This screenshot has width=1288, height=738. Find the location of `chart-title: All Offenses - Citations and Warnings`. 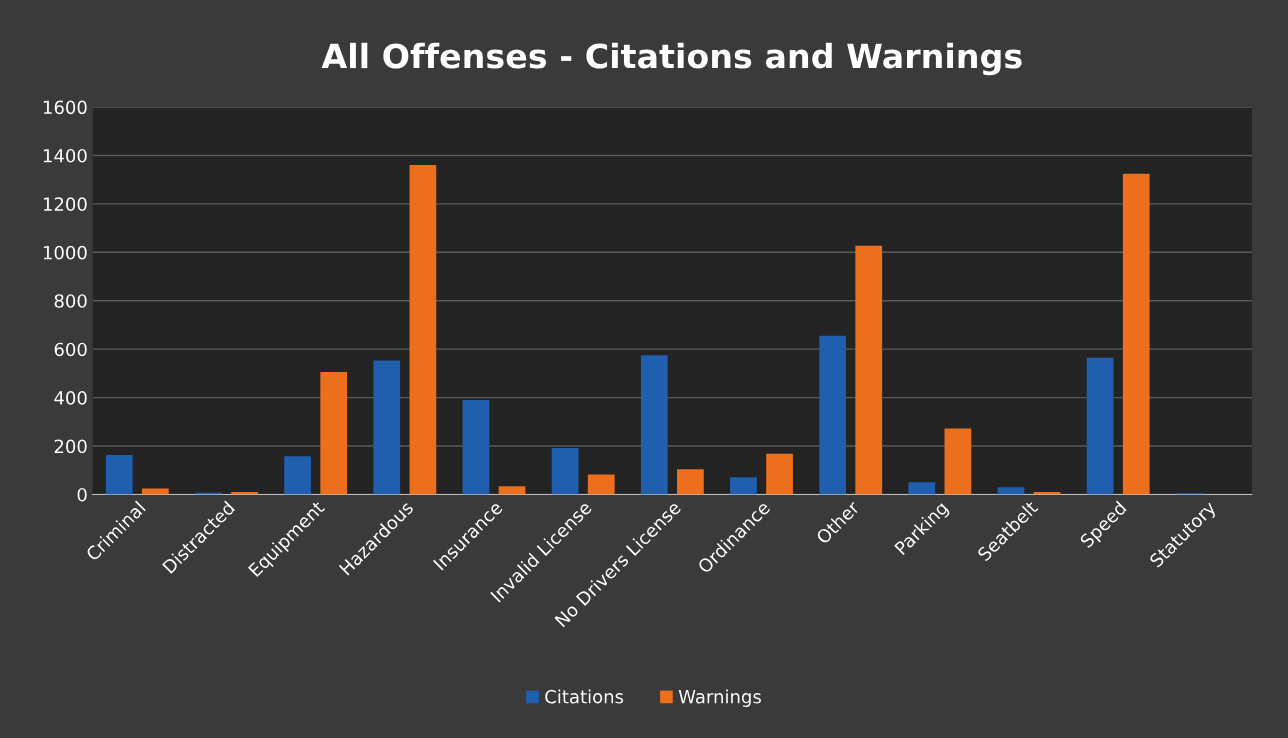

chart-title: All Offenses - Citations and Warnings is located at coordinates (671, 59).